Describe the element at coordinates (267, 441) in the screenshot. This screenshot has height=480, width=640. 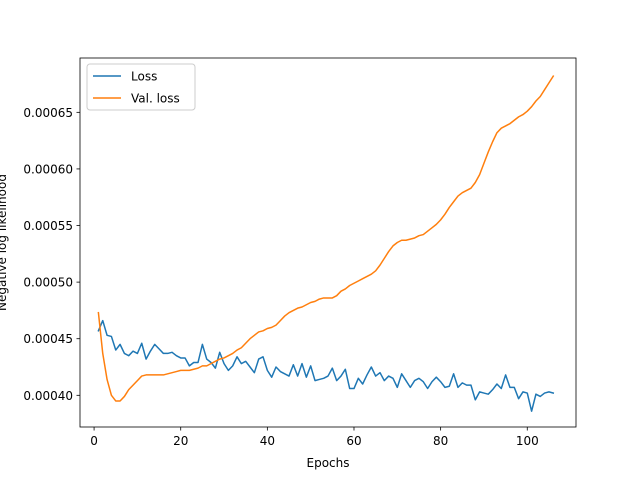
I see `x-tick-label: 40` at that location.